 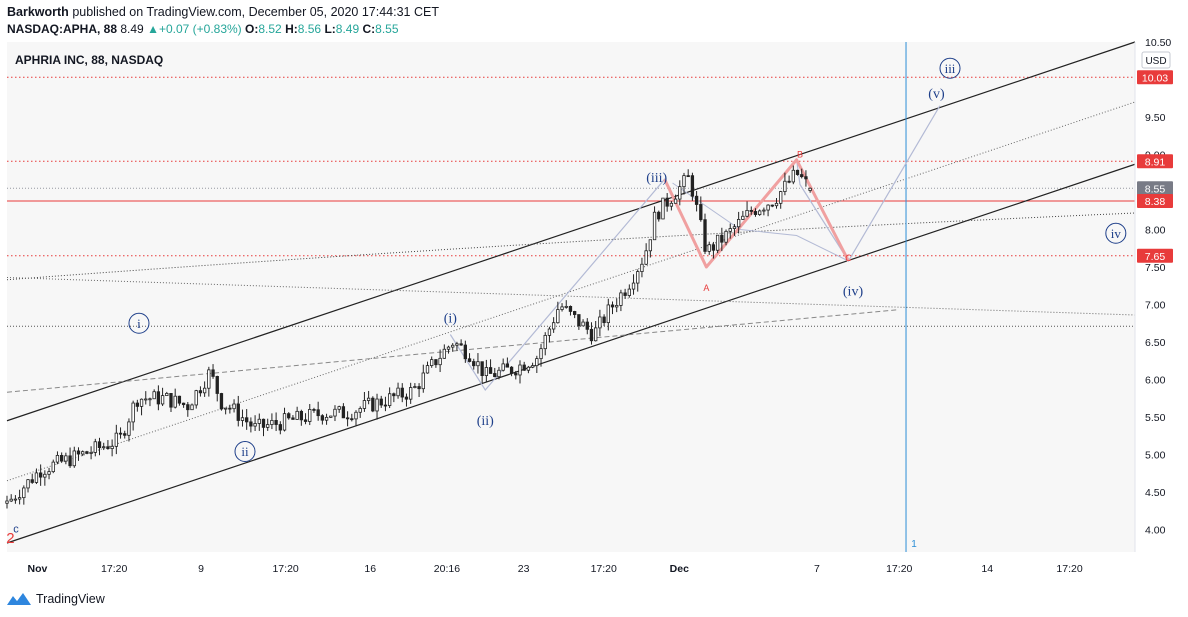 I want to click on wave-circle-iv, so click(x=1116, y=233).